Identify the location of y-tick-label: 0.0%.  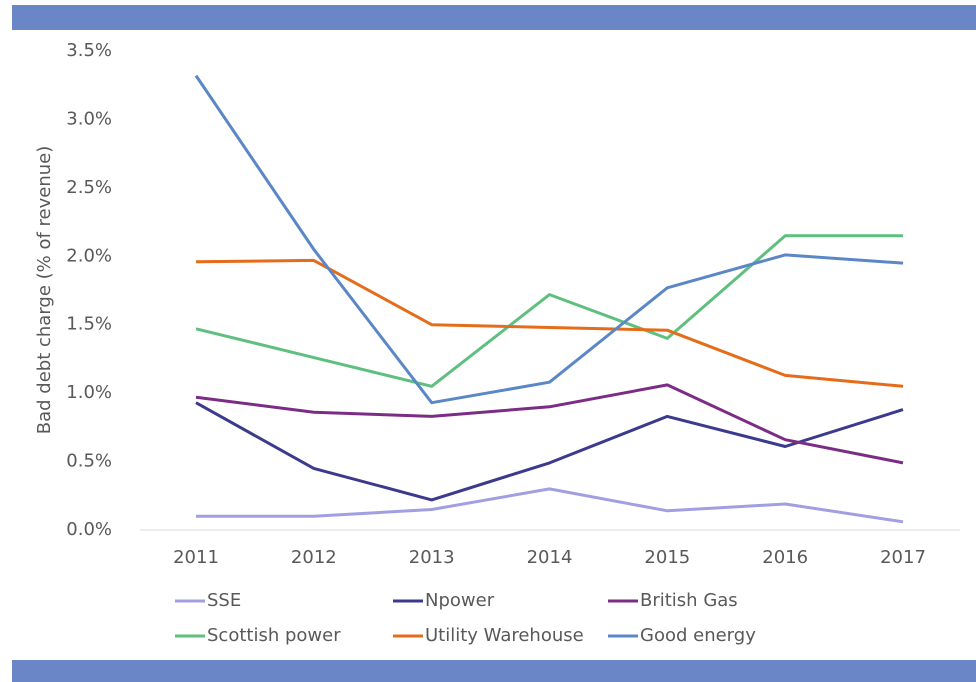
(89, 529).